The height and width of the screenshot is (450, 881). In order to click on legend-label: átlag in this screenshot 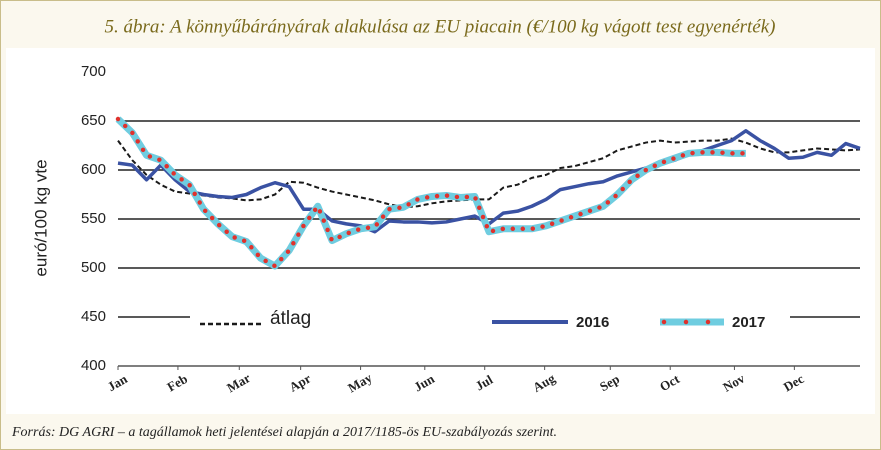, I will do `click(290, 318)`.